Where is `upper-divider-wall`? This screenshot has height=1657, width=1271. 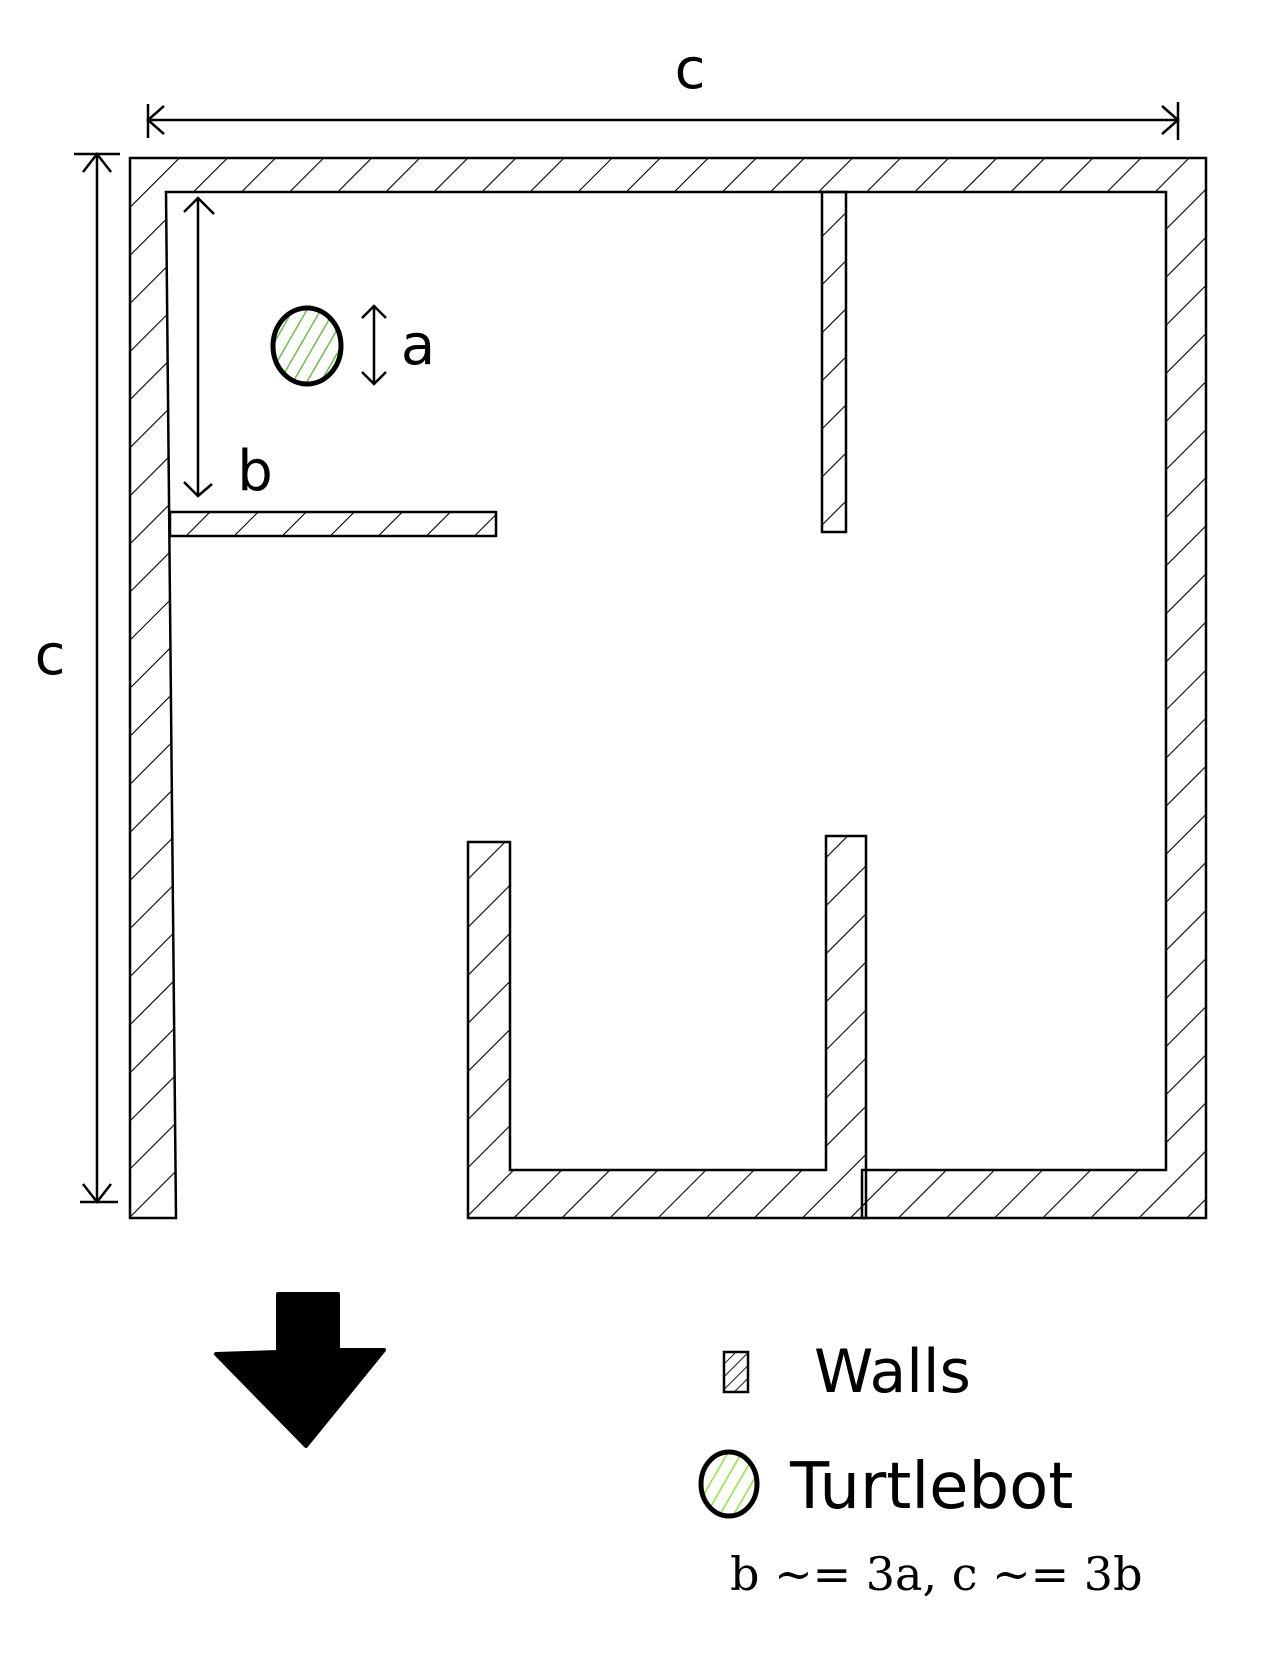
upper-divider-wall is located at coordinates (834, 362).